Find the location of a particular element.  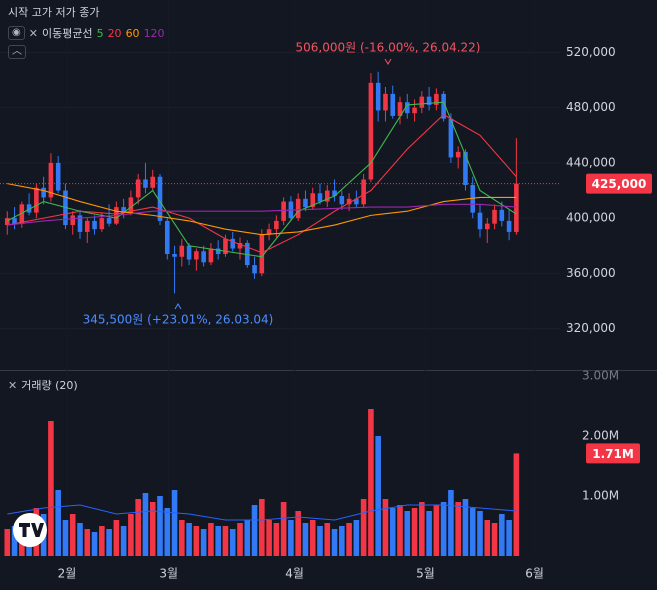

volume-tick-label: 3.00M is located at coordinates (600, 376).